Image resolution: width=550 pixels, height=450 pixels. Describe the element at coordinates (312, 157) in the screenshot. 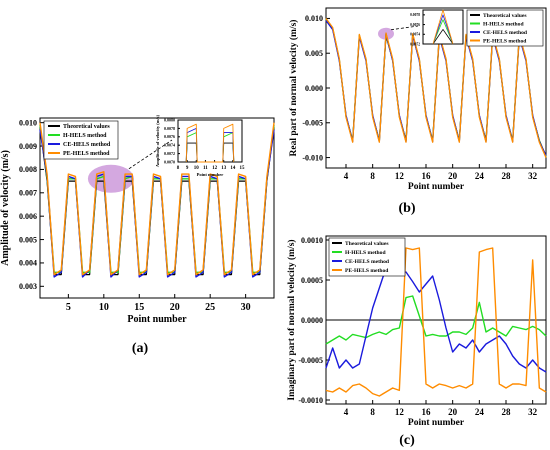

I see `y-tick-label: -0.010` at that location.